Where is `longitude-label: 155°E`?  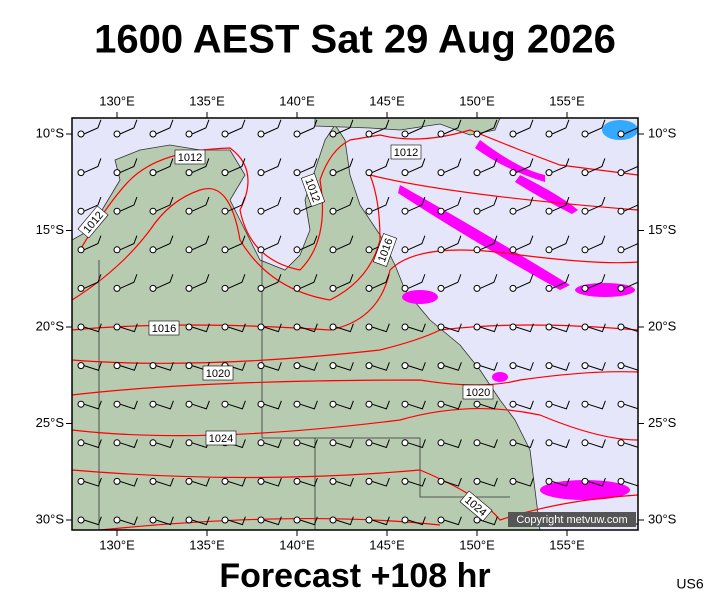 longitude-label: 155°E is located at coordinates (567, 100).